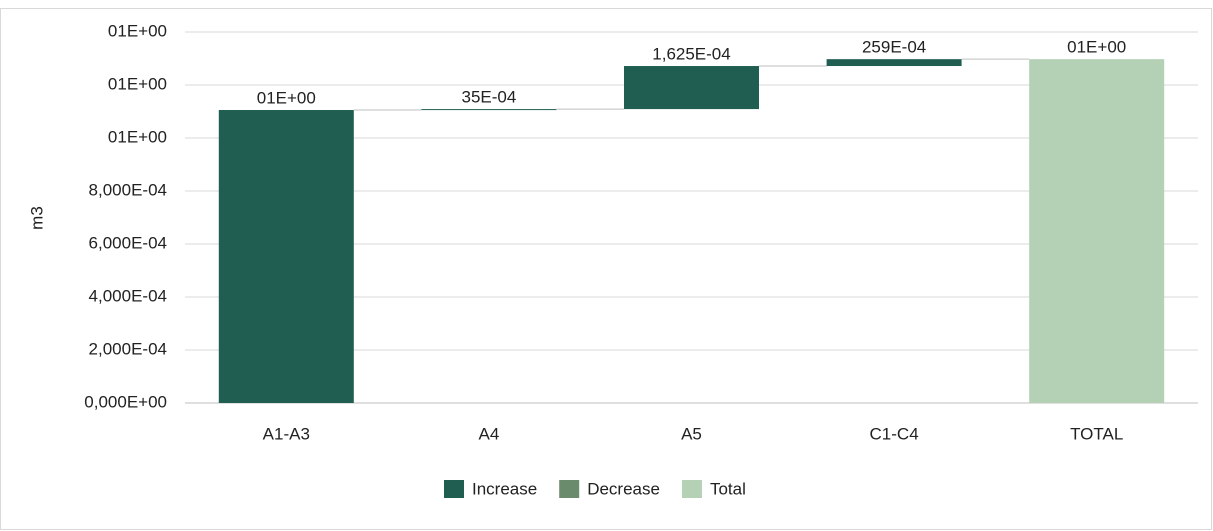  What do you see at coordinates (36, 218) in the screenshot?
I see `y-axis-label: m3` at bounding box center [36, 218].